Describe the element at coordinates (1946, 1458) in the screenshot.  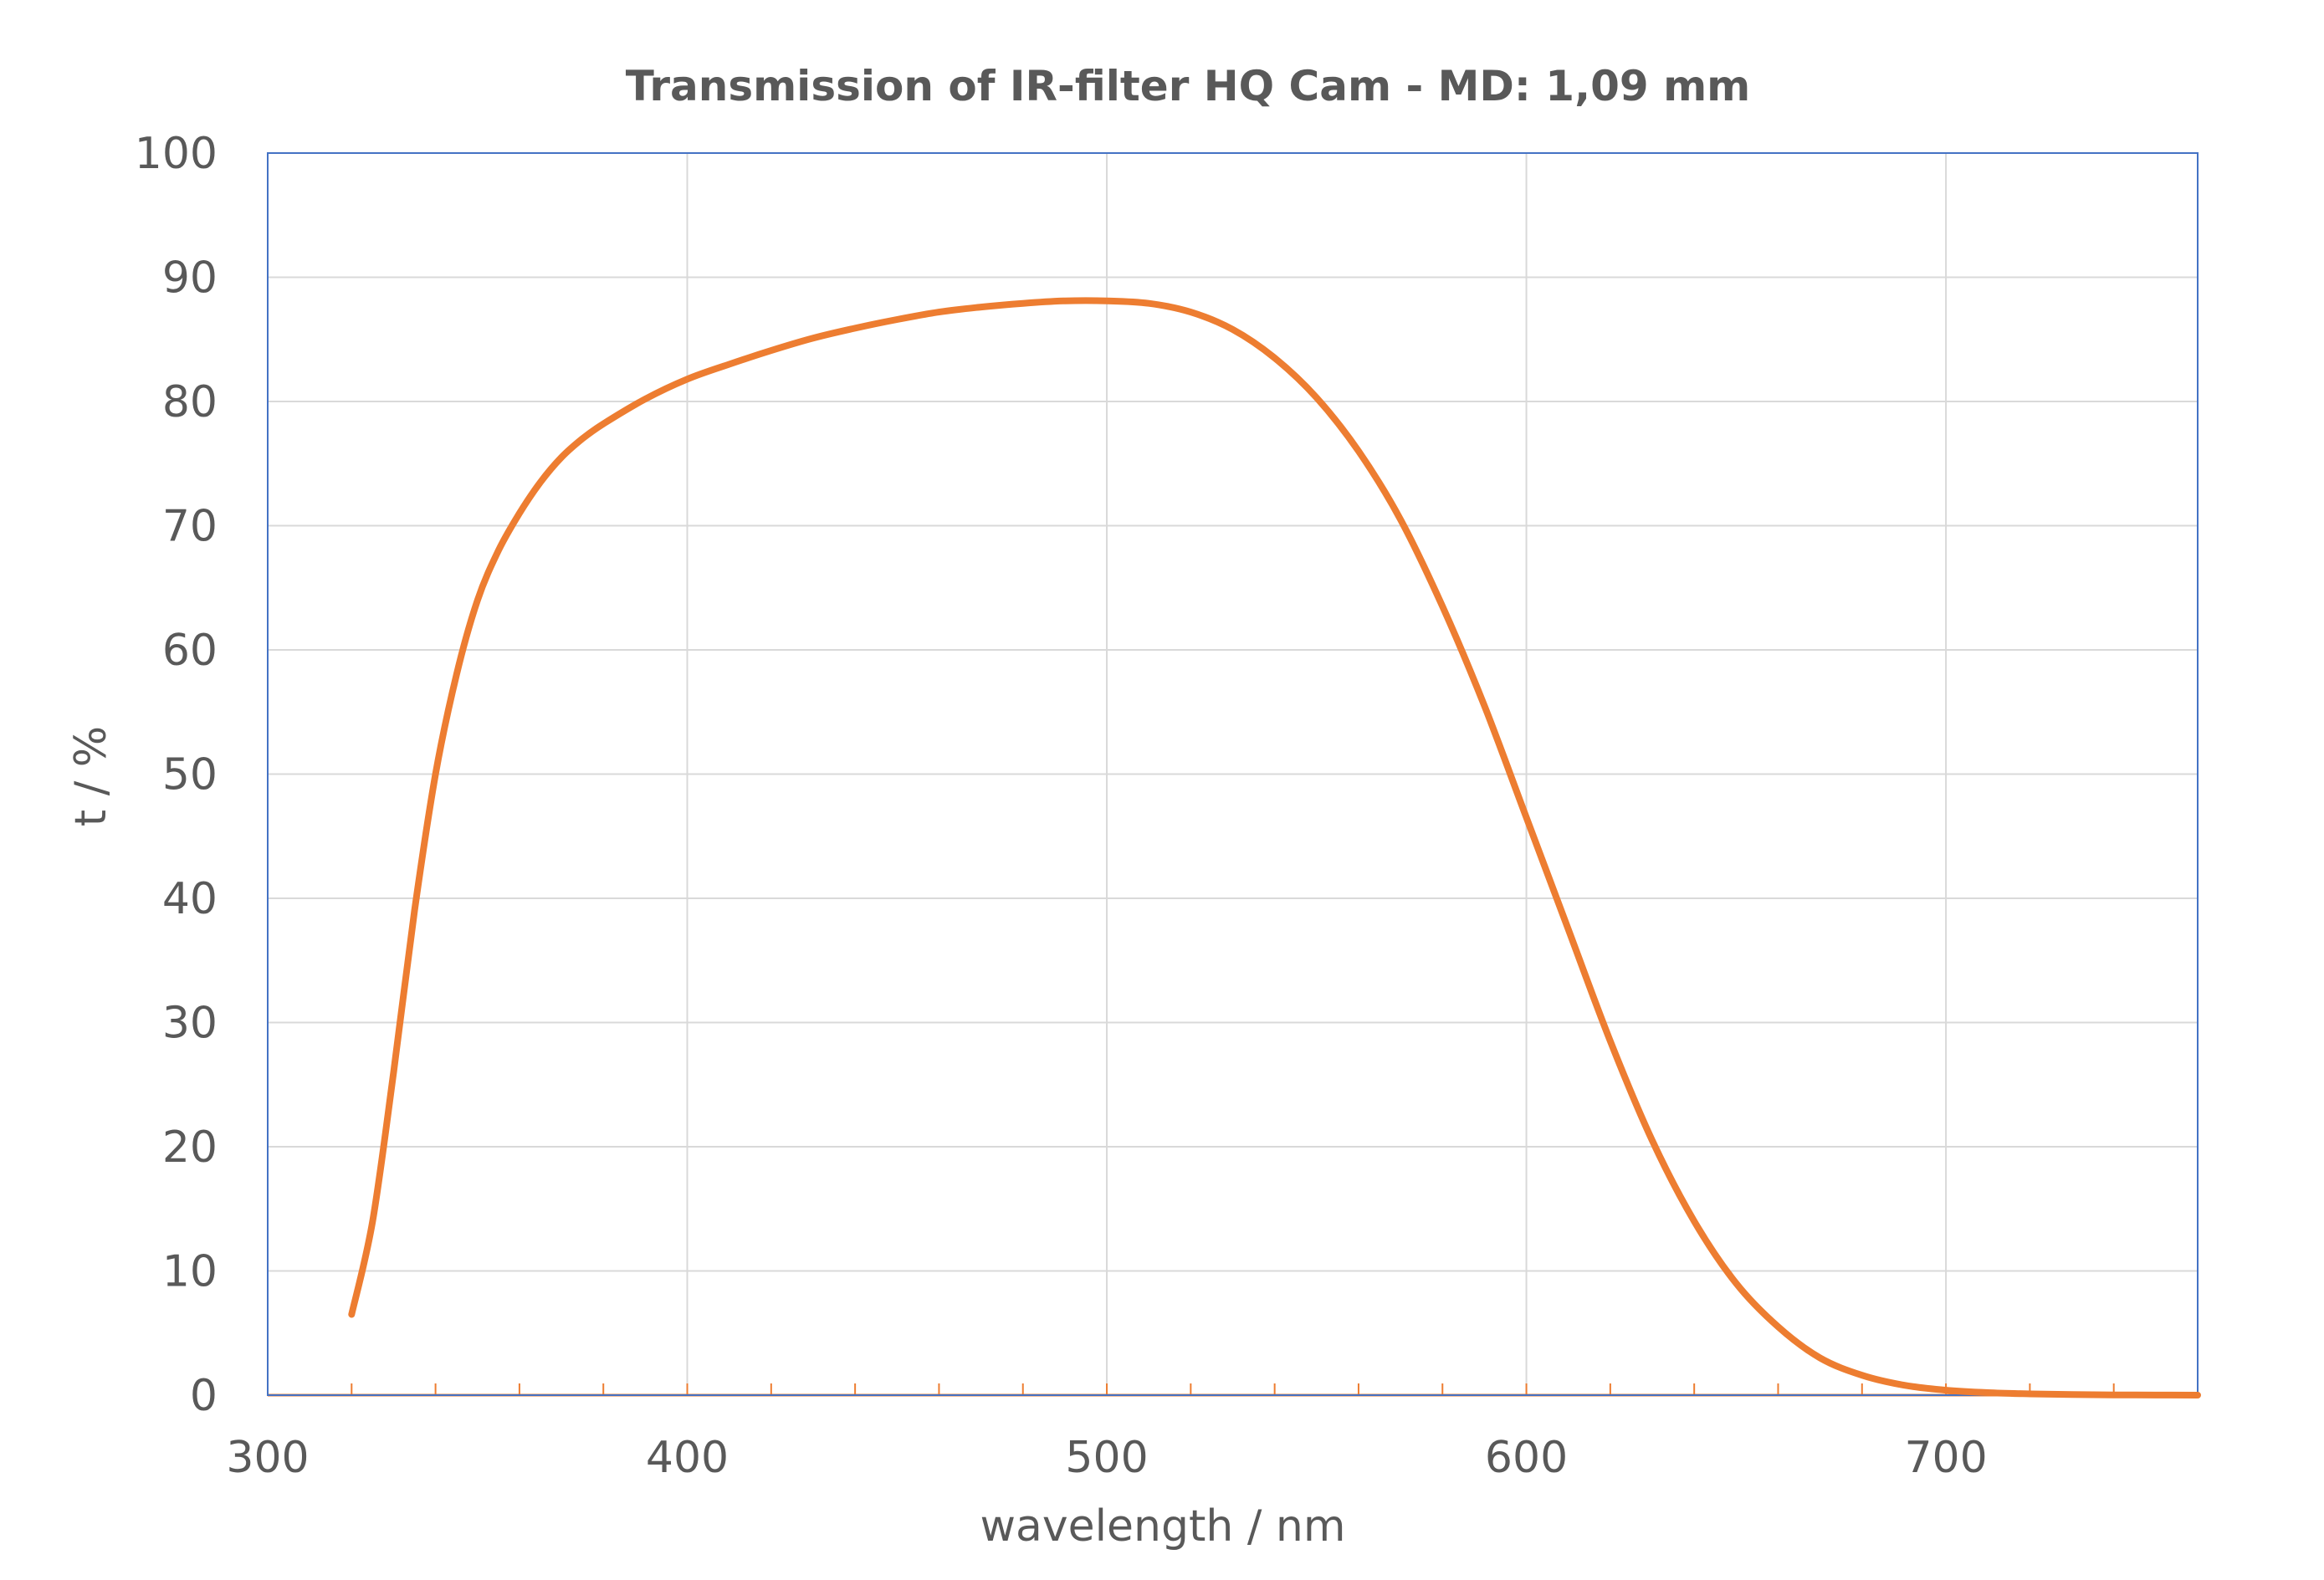
I see `x-tick-label: 700` at that location.